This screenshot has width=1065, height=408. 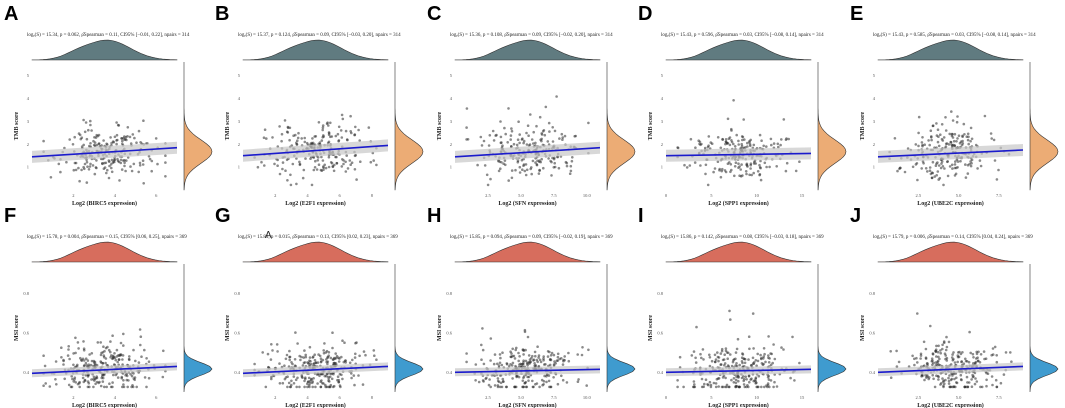 I want to click on x-tick-label: 2.5, so click(x=918, y=397).